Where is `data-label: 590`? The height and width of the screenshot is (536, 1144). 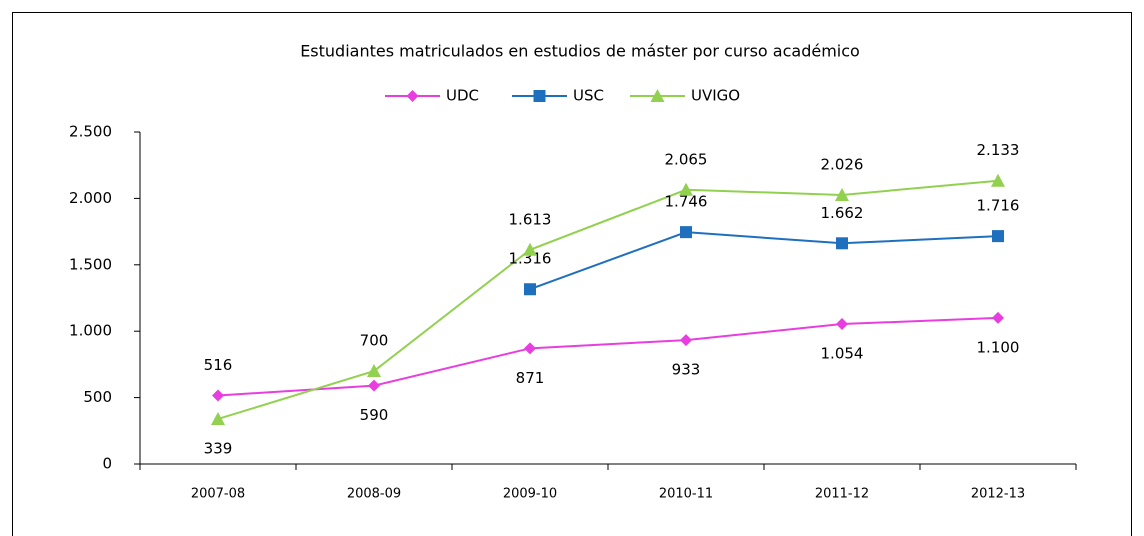
data-label: 590 is located at coordinates (374, 415).